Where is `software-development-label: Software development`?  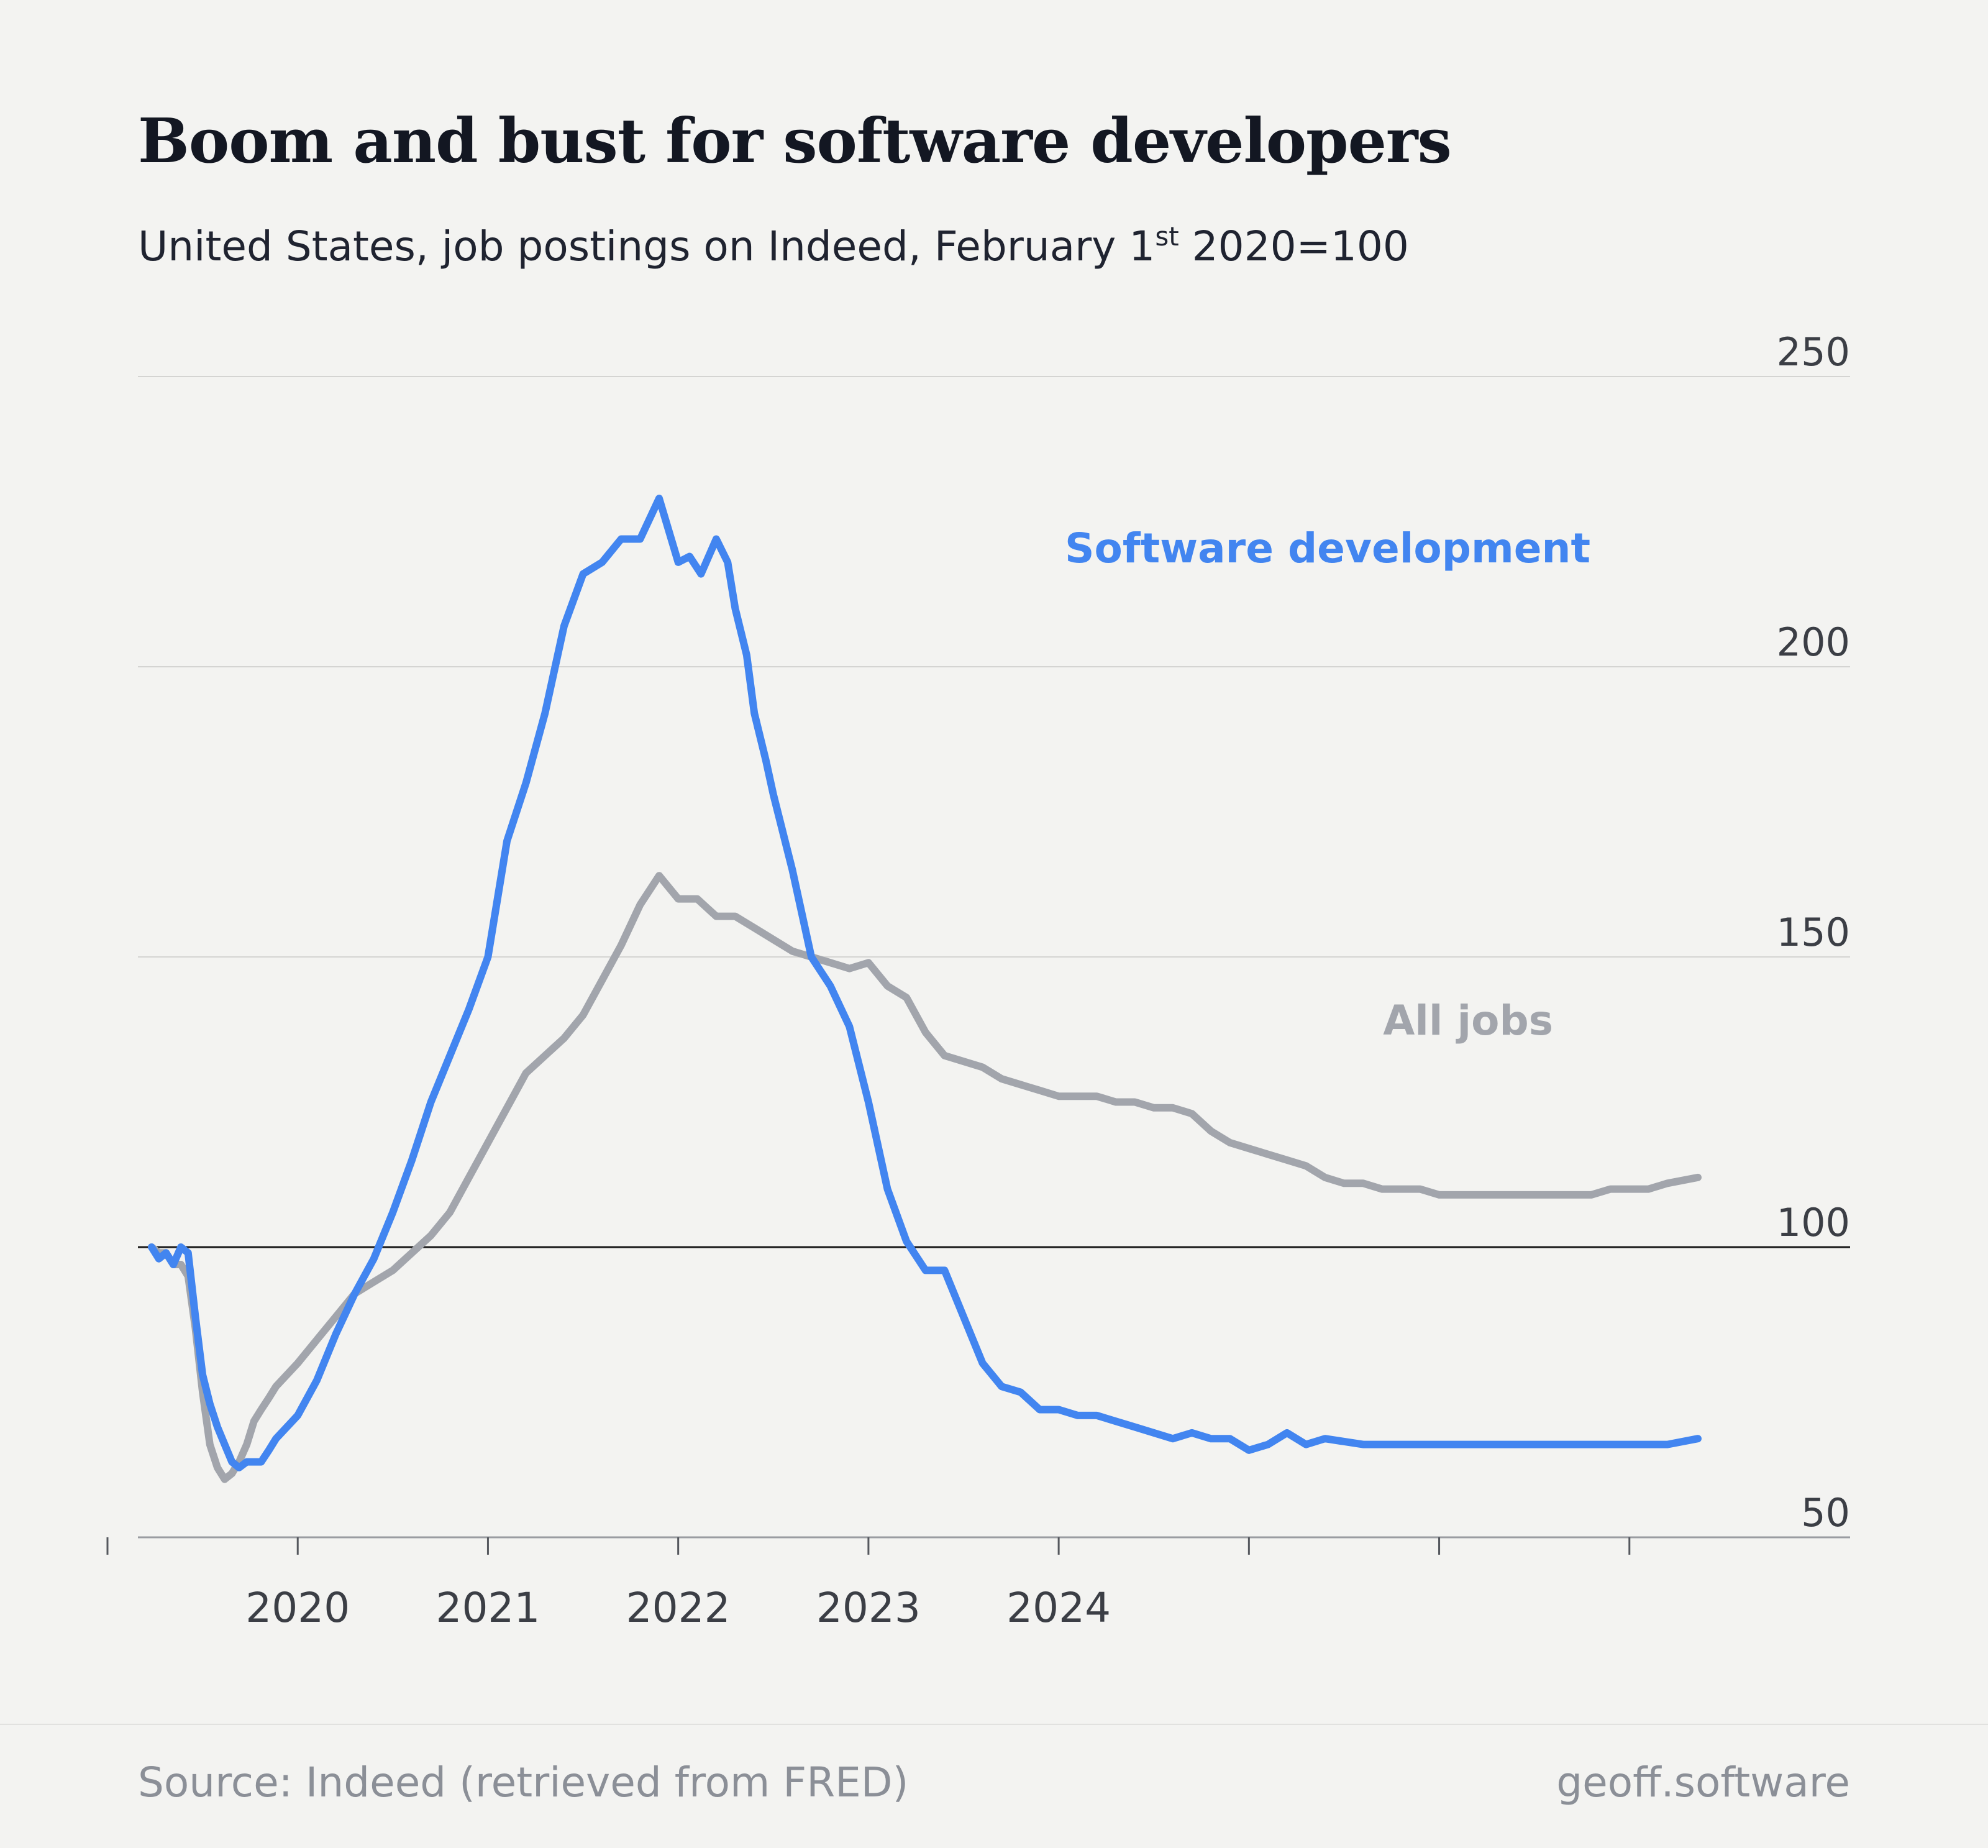 software-development-label: Software development is located at coordinates (1327, 548).